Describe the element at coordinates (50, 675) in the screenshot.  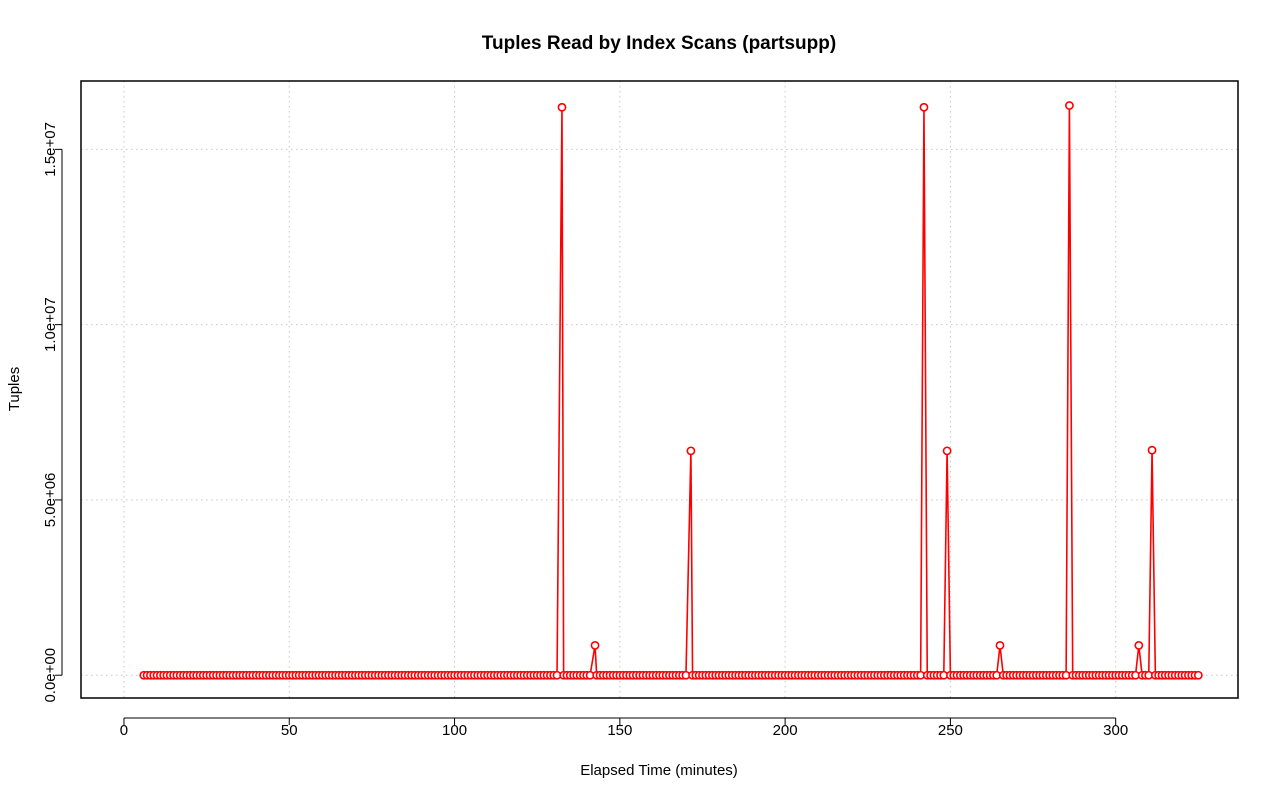
I see `y-tick-label: 0.0e+00` at that location.